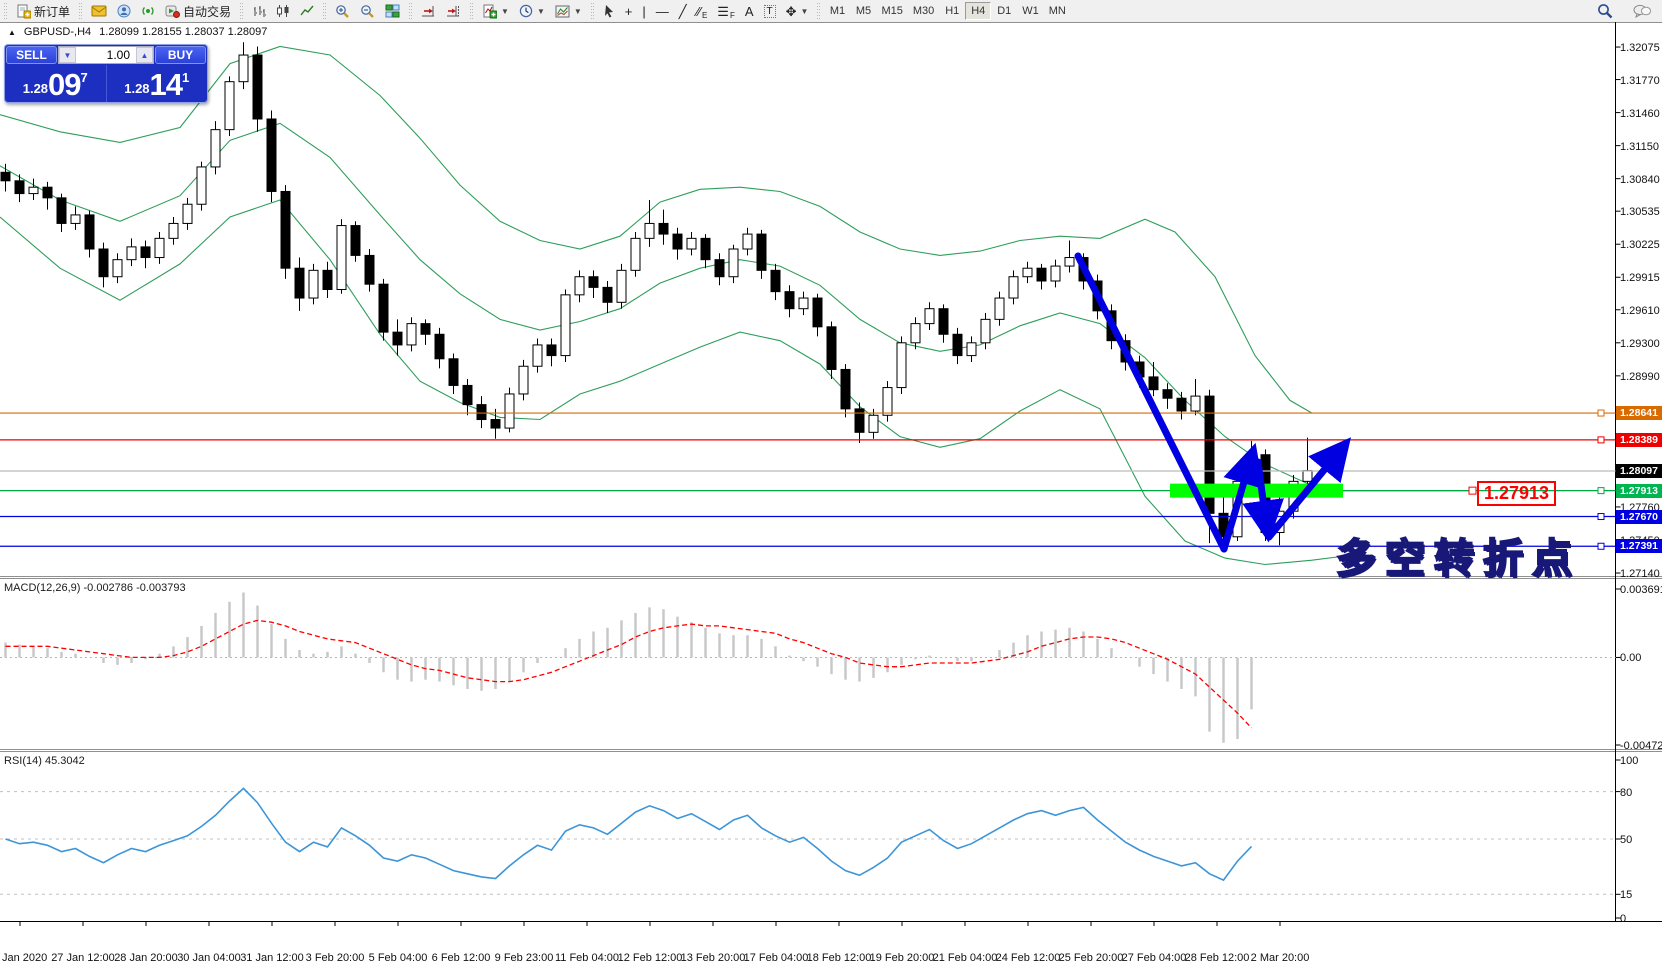 The image size is (1662, 964). Describe the element at coordinates (157, 84) in the screenshot. I see `buy-price: 1.28 14 1` at that location.